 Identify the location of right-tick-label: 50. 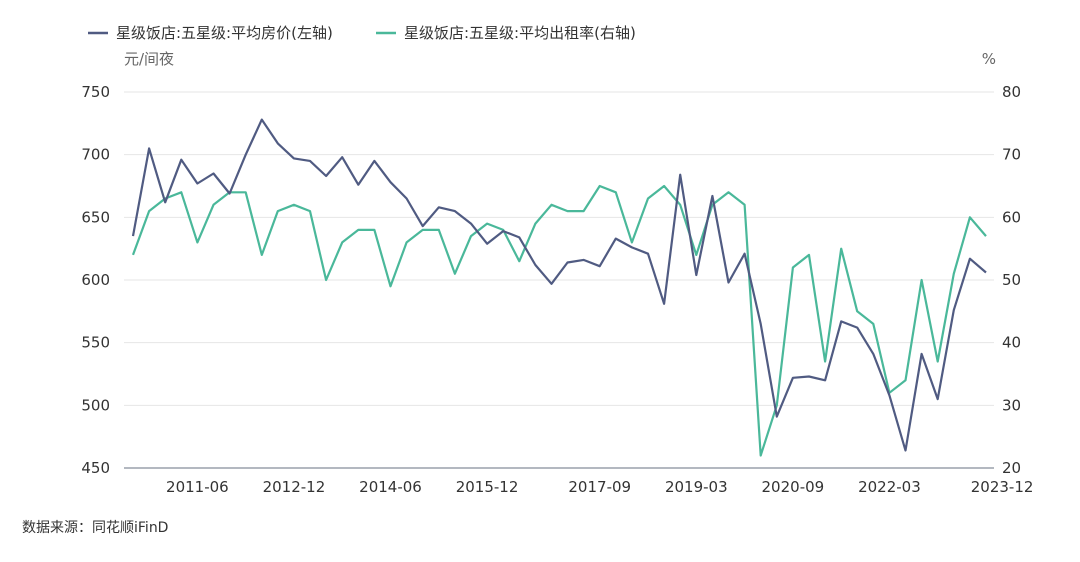
(1011, 280).